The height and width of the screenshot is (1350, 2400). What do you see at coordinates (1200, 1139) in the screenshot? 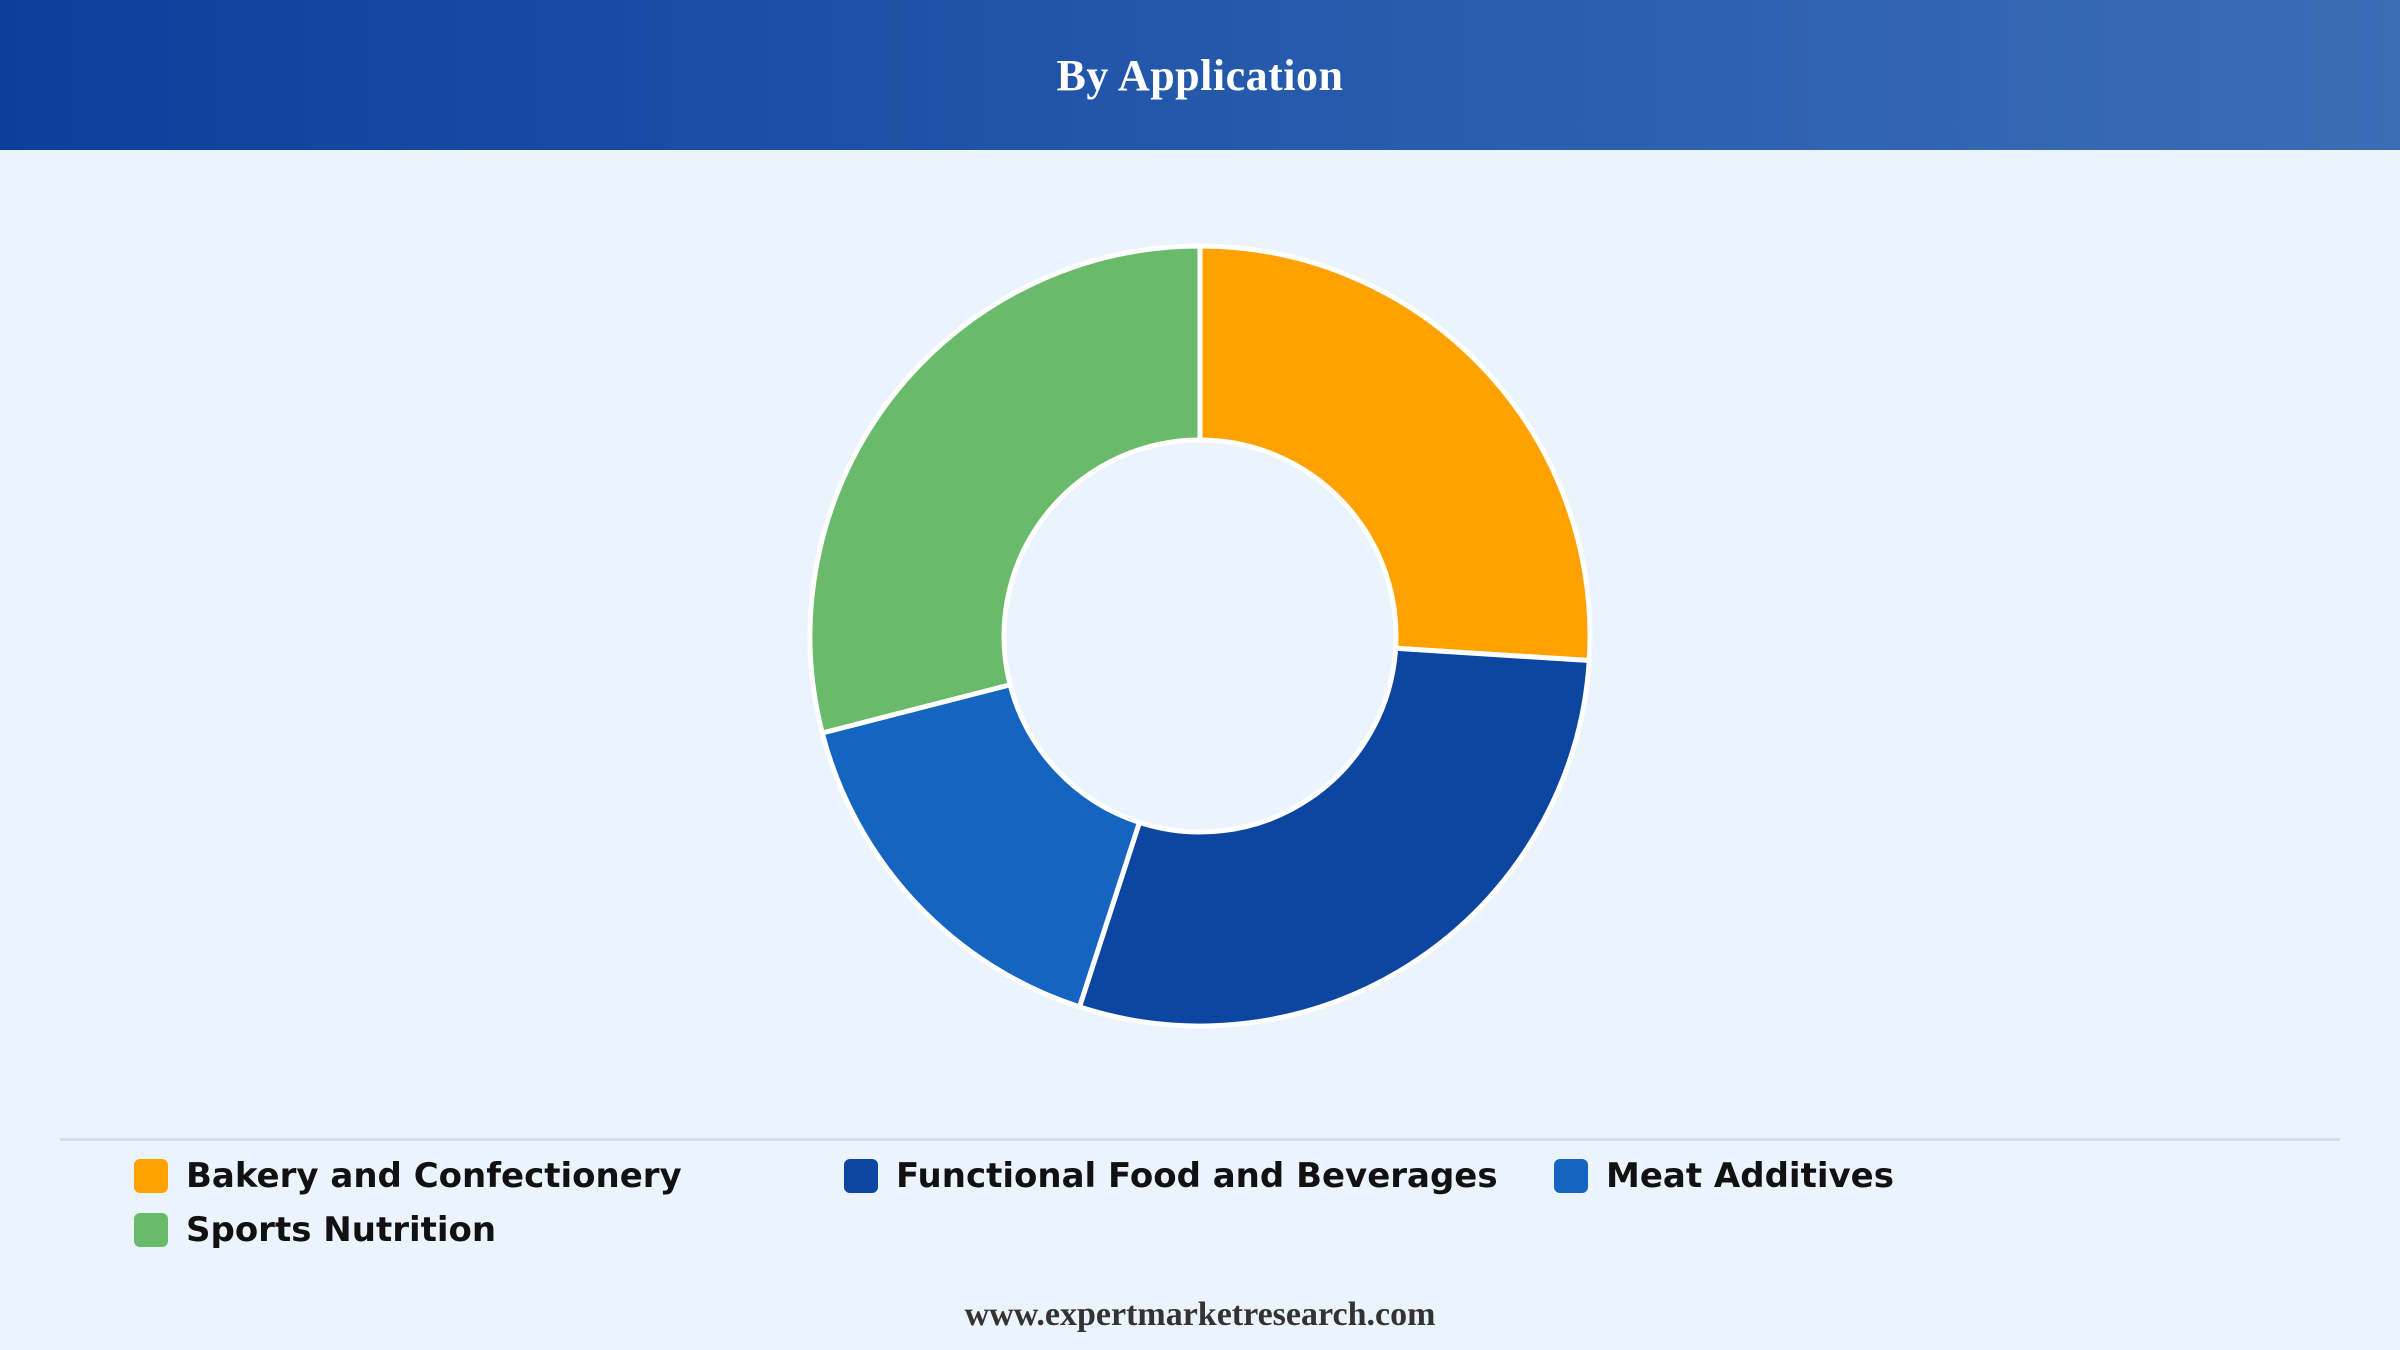
I see `legend-divider` at bounding box center [1200, 1139].